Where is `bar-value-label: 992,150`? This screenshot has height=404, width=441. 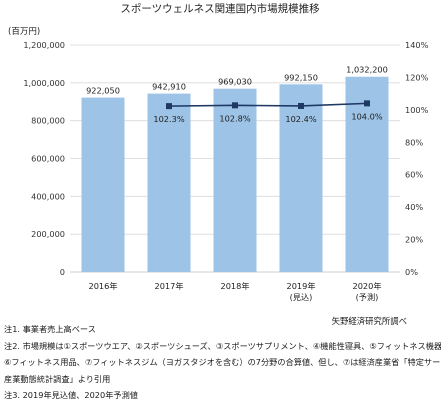
bar-value-label: 992,150 is located at coordinates (301, 77).